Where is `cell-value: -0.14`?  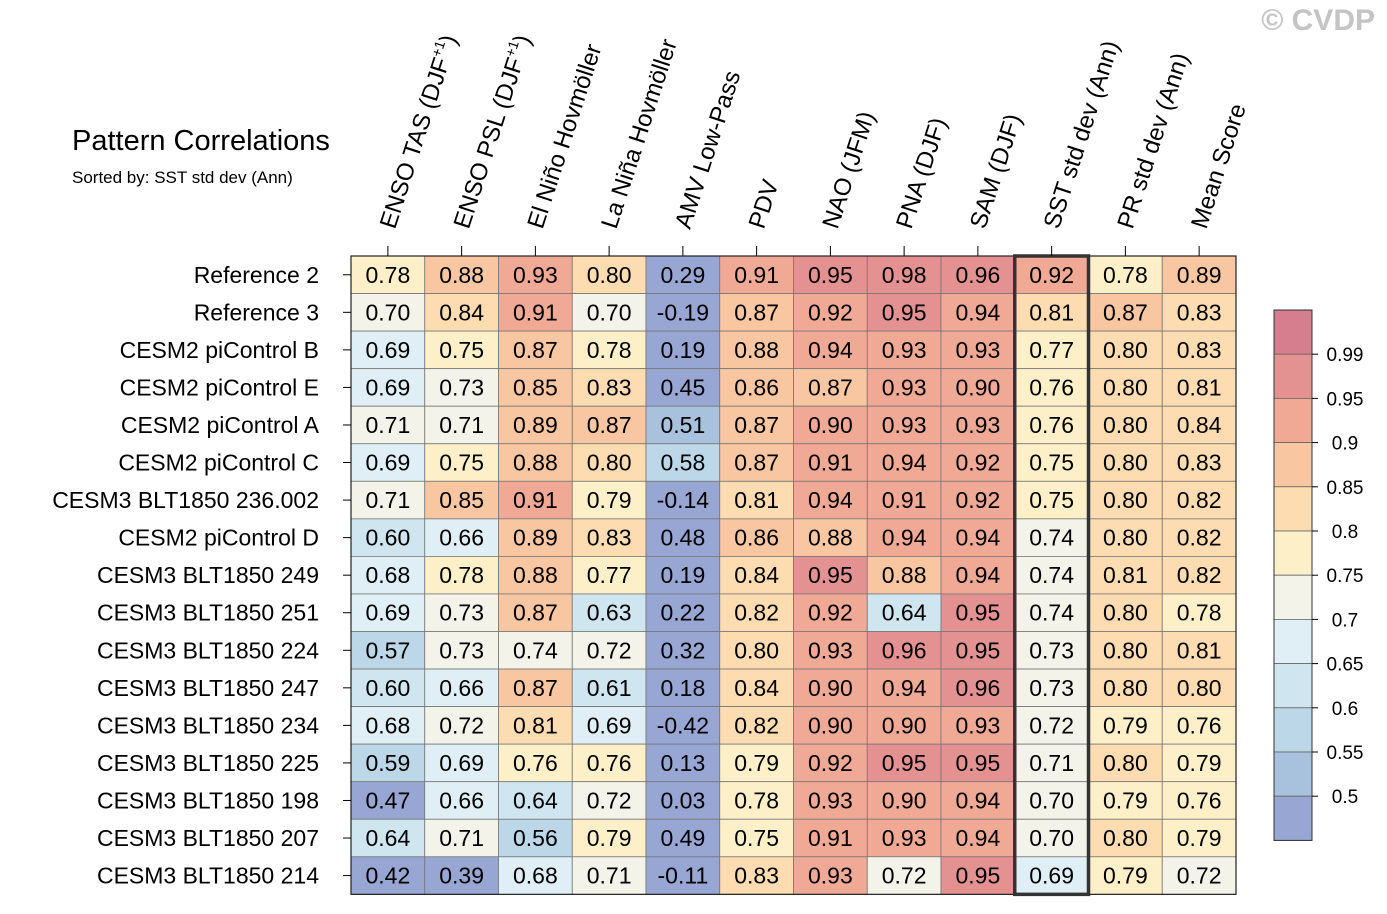
cell-value: -0.14 is located at coordinates (683, 500).